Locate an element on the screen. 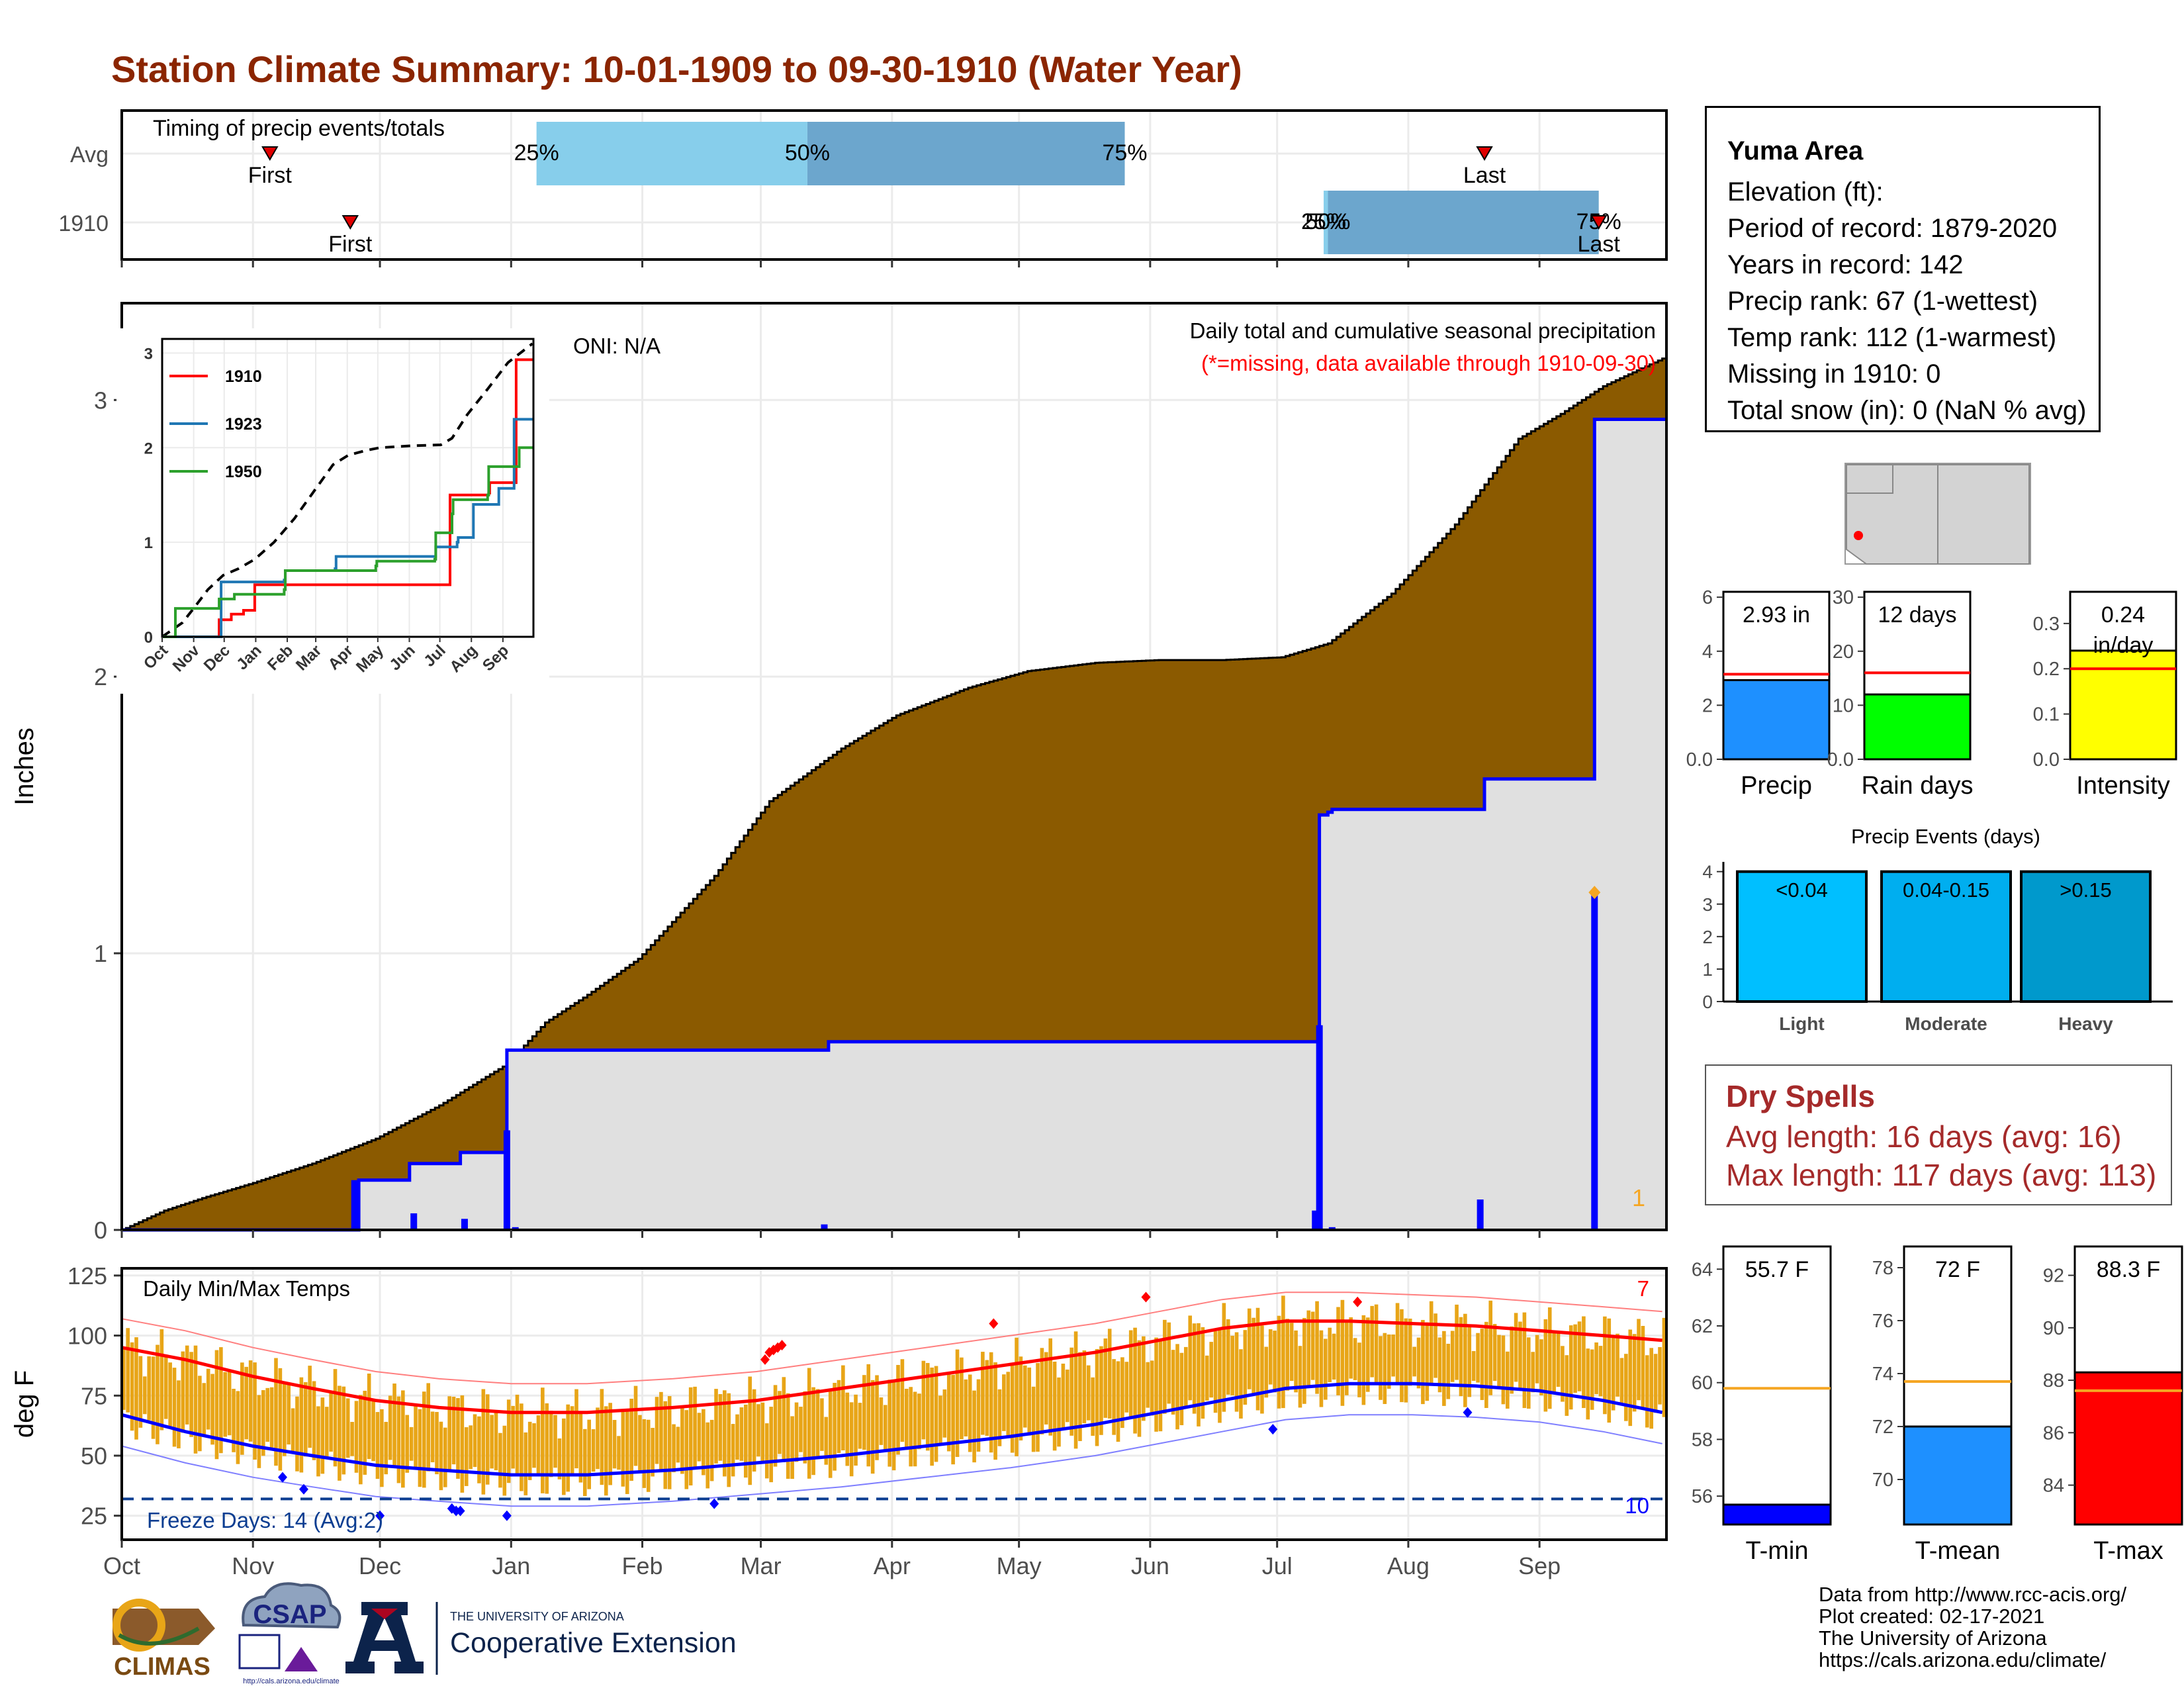 This screenshot has height=1688, width=2184. inset-legend-label: 1950 is located at coordinates (244, 472).